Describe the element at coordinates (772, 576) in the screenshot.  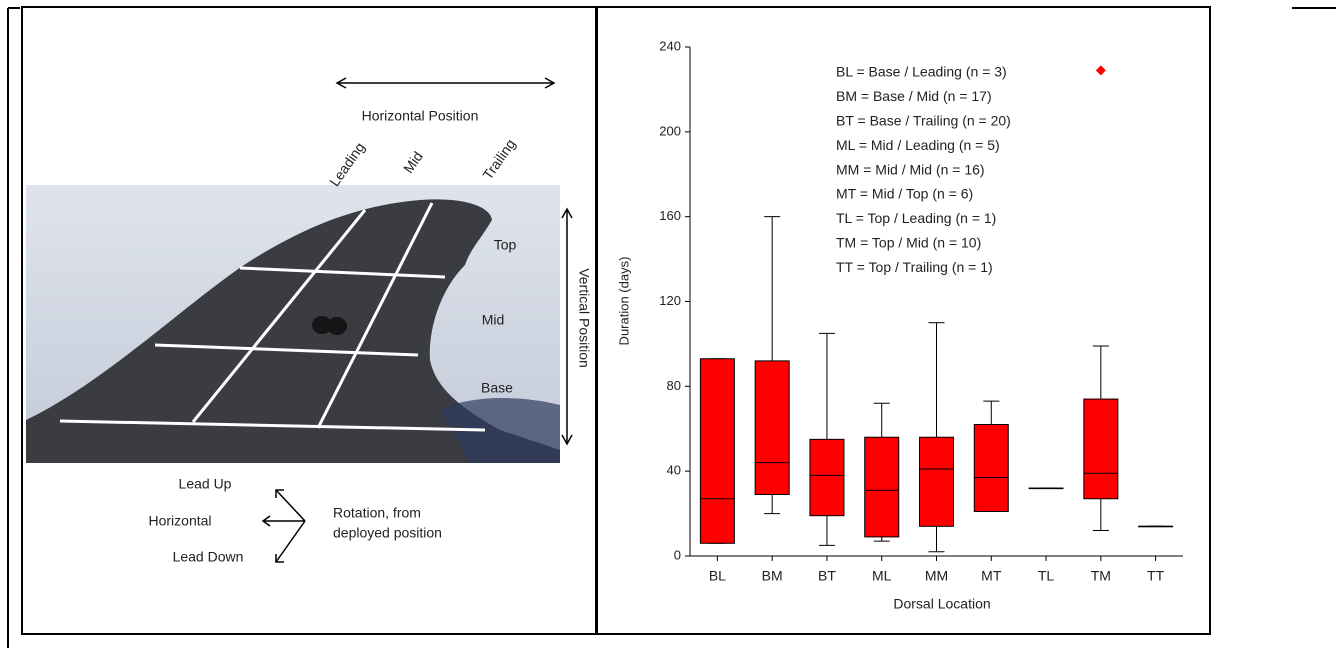
I see `x-tick-label: BM` at that location.